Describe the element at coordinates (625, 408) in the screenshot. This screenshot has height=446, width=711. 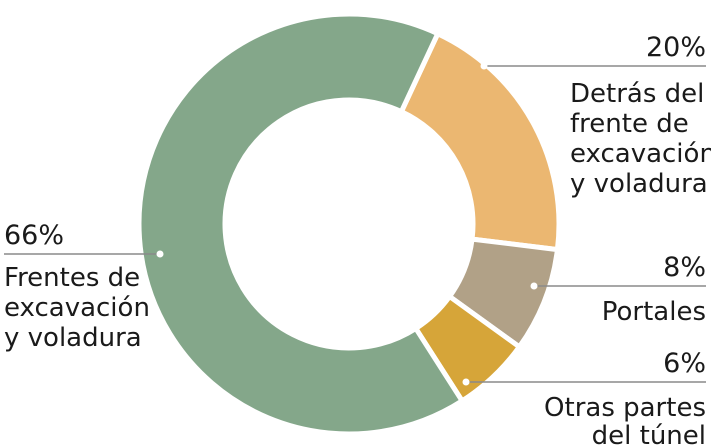
I see `slice-name-line-otras-1: Otras partes` at that location.